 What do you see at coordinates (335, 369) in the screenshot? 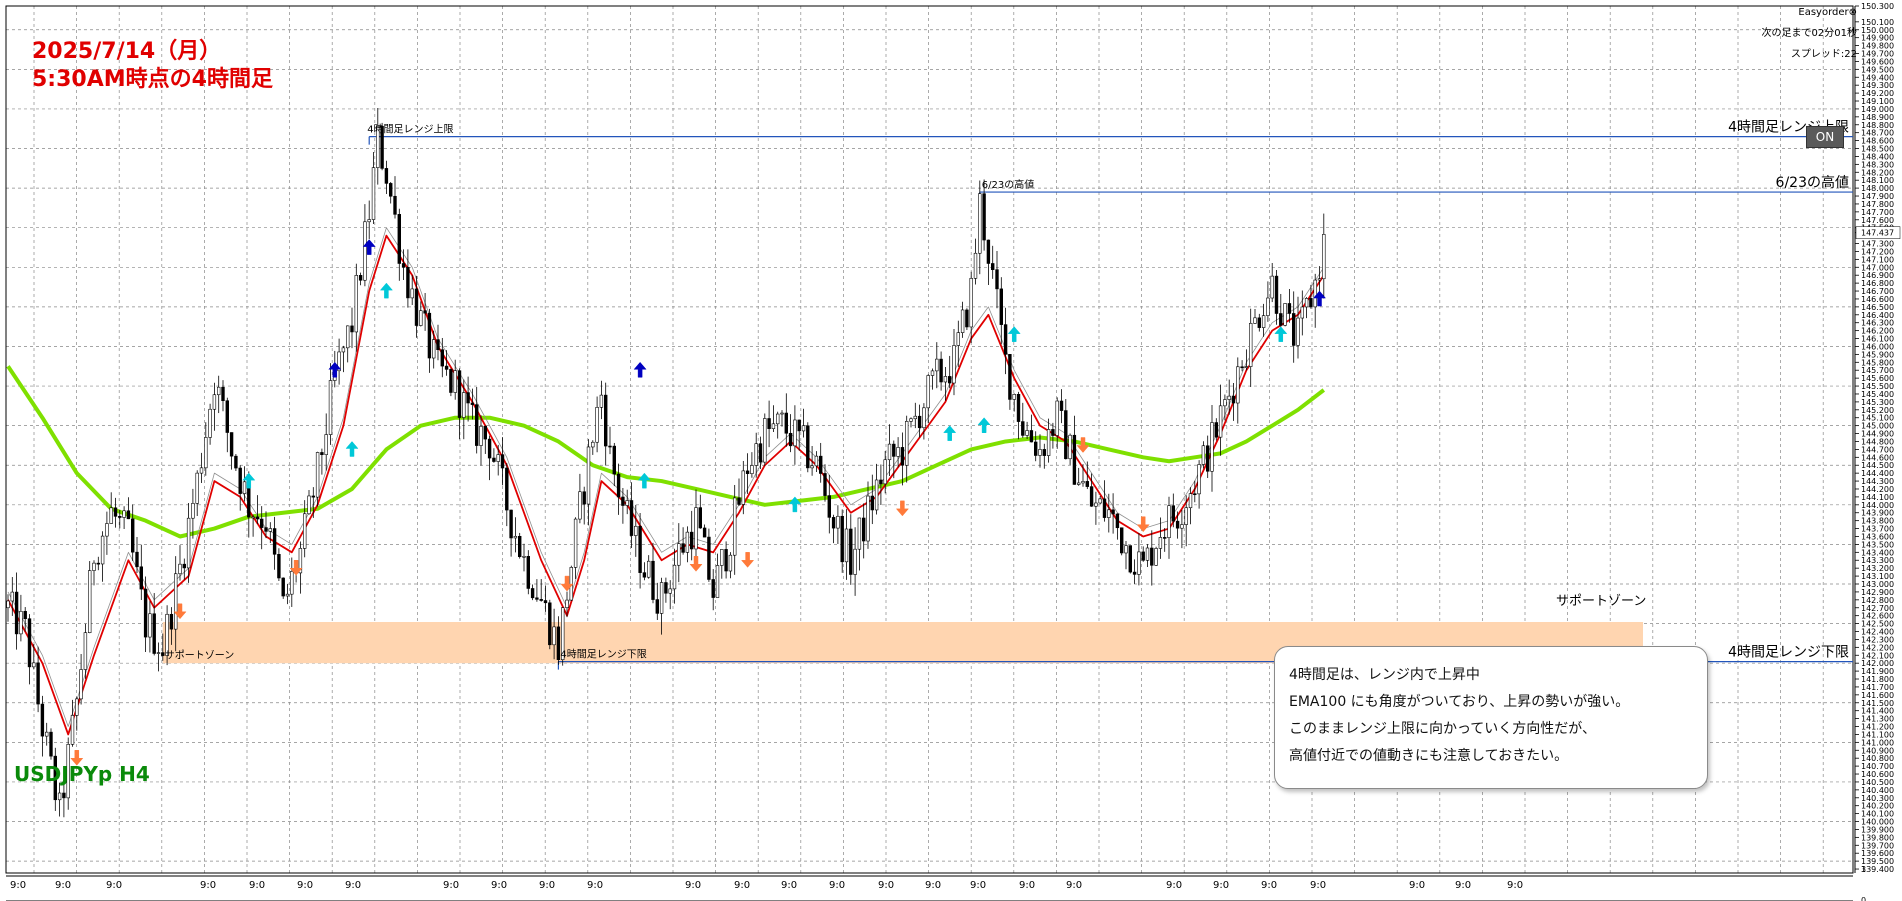
I see `buy-signal-strong-arrow` at bounding box center [335, 369].